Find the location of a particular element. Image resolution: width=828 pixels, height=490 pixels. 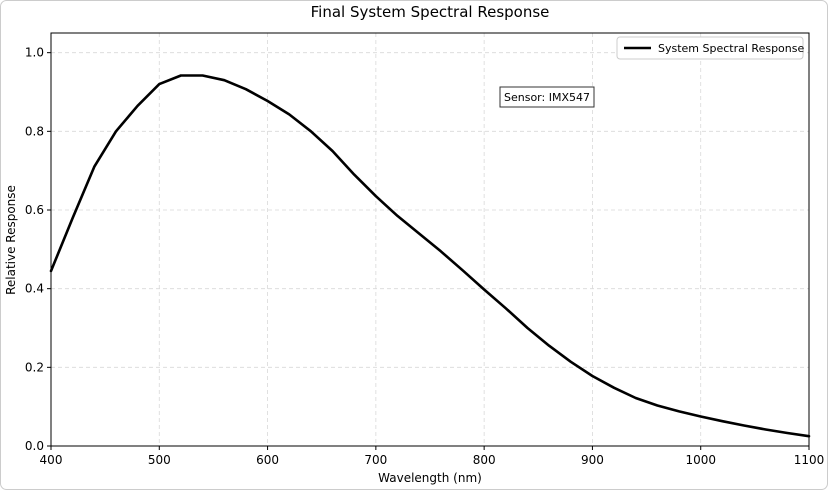

y-axis-ticks: 0.0 0.2 0.4 0.6 0.8 1.0 is located at coordinates (38, 249).